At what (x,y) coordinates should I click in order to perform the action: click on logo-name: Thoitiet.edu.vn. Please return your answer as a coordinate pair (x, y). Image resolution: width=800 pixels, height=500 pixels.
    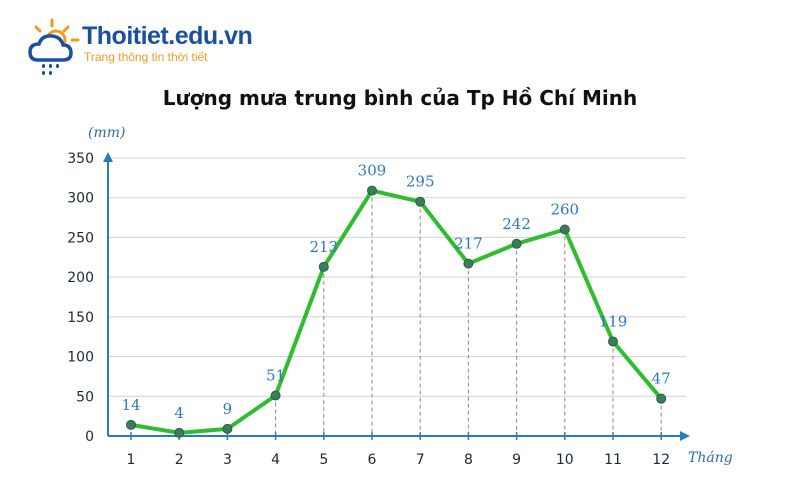
    Looking at the image, I should click on (167, 36).